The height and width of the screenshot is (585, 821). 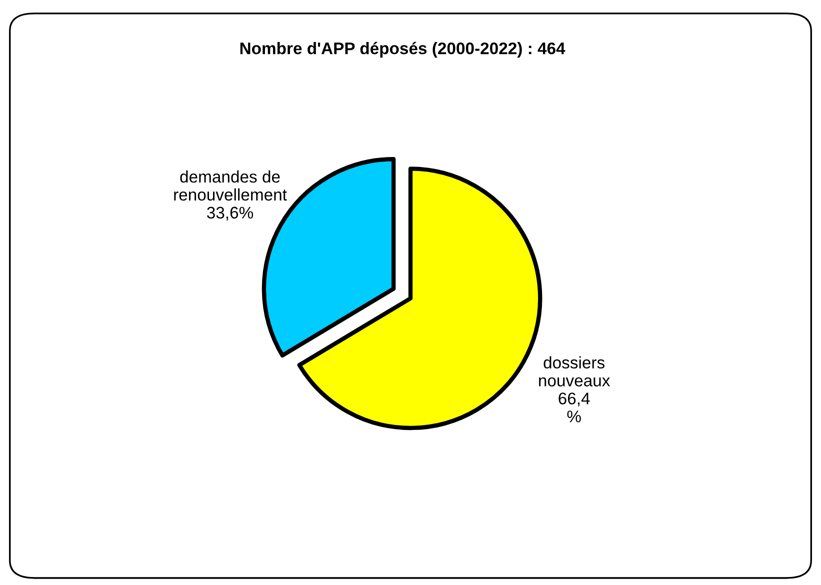 I want to click on slice-label: dossiers nouveaux, so click(x=574, y=371).